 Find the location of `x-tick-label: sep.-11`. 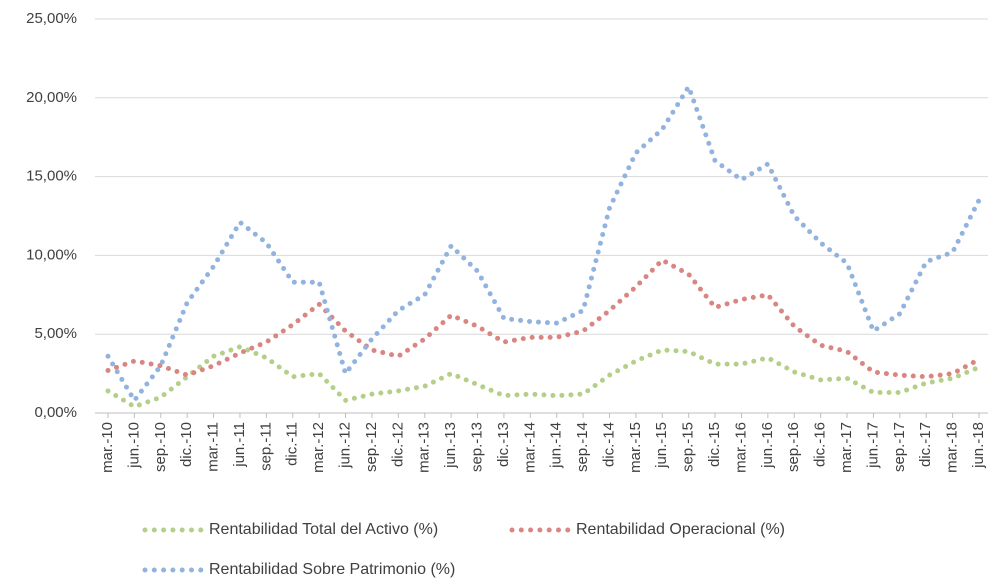

x-tick-label: sep.-11 is located at coordinates (265, 446).